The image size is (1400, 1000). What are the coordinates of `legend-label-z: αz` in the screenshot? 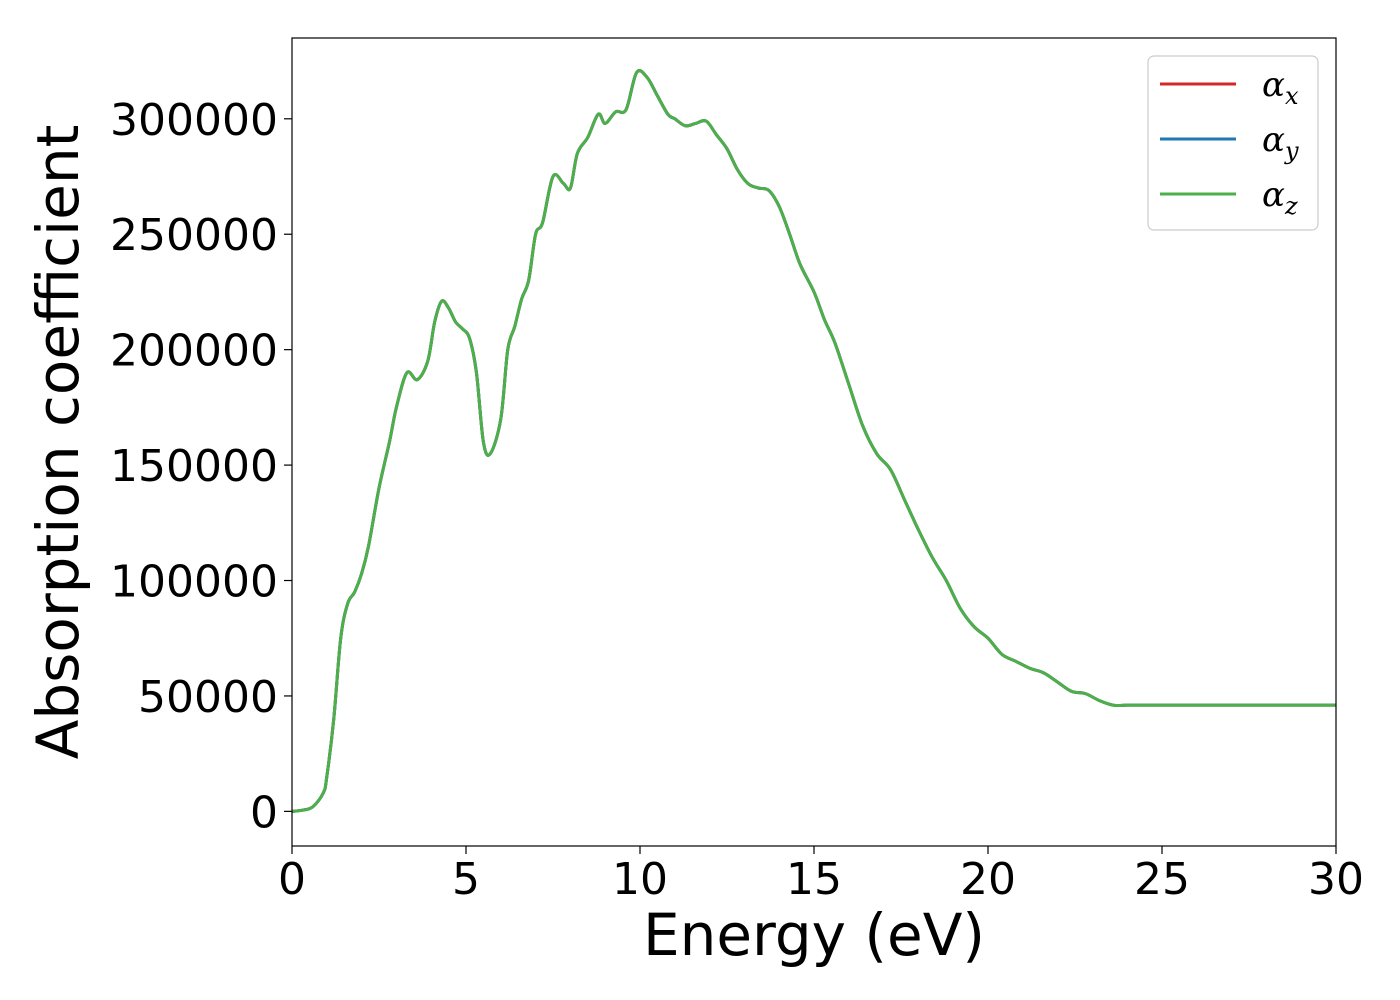 It's located at (1280, 197).